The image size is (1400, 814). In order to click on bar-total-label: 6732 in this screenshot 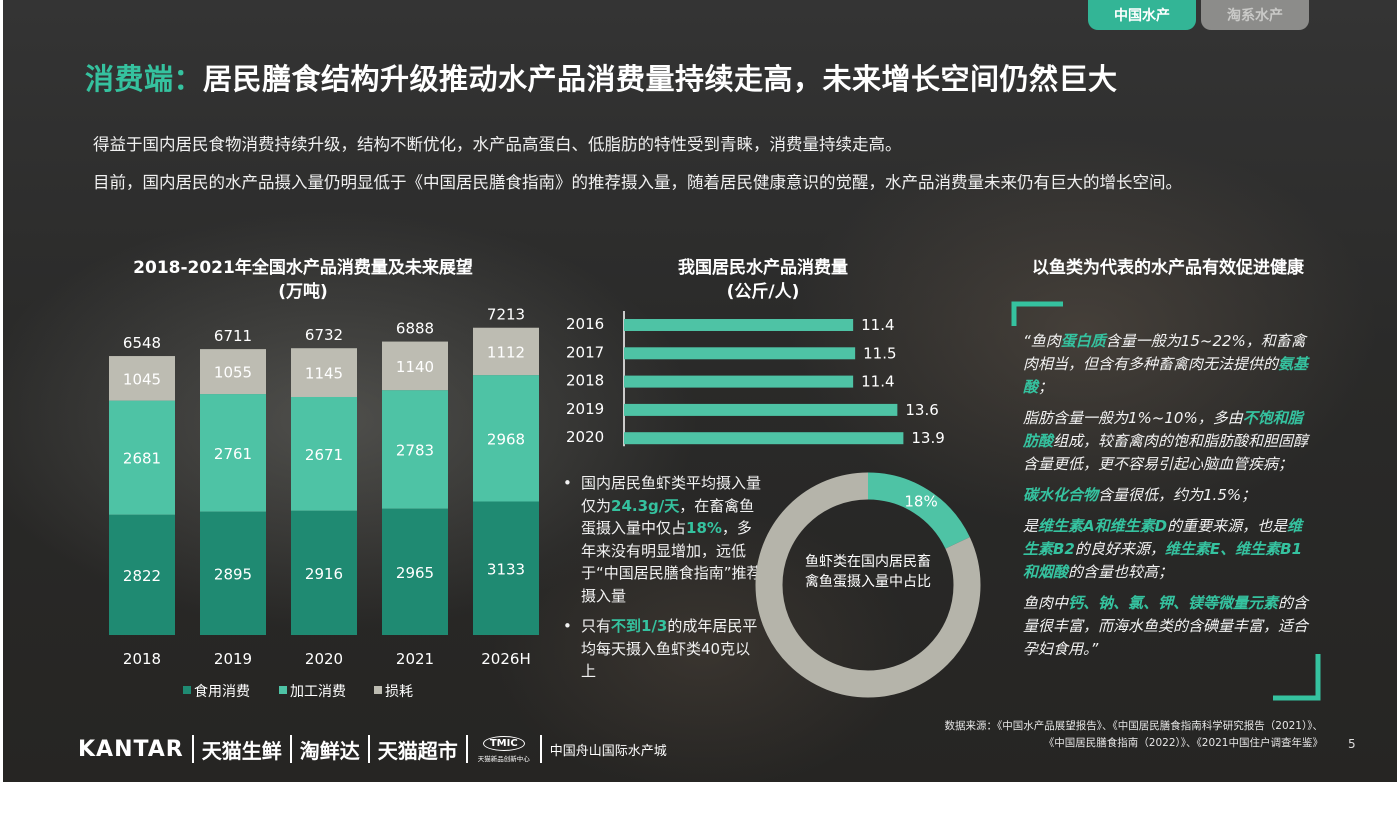, I will do `click(324, 335)`.